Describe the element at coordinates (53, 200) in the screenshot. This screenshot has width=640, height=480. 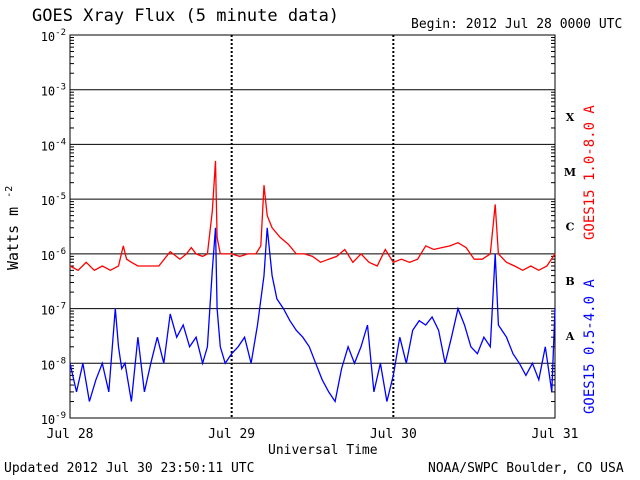
I see `y-tick-label: 10⁻⁵` at that location.